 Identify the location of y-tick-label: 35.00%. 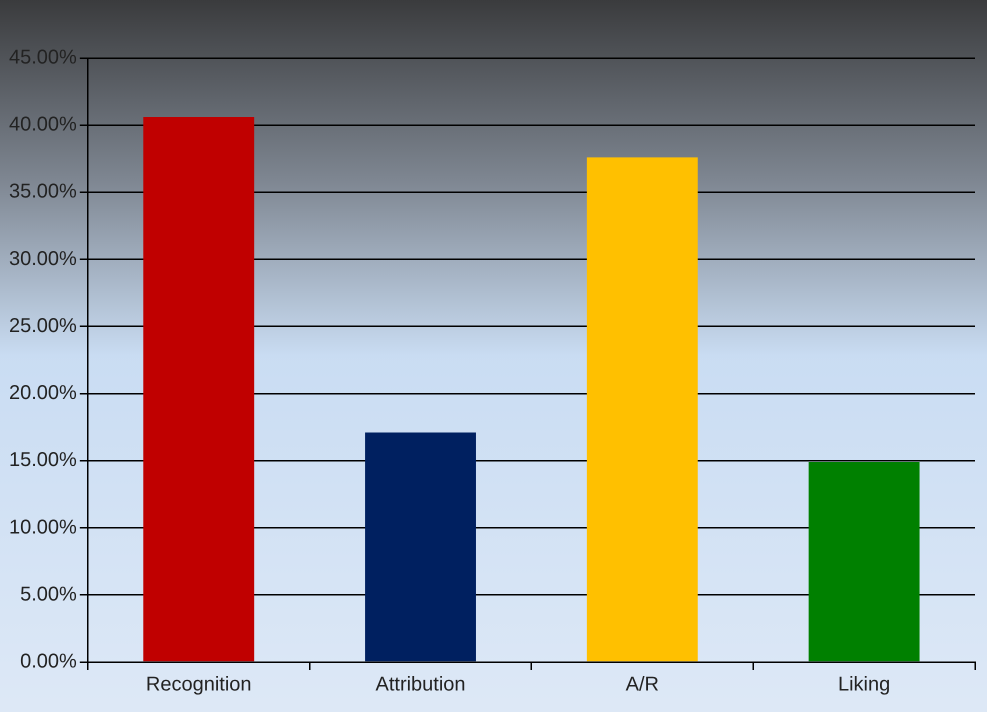
(43, 191).